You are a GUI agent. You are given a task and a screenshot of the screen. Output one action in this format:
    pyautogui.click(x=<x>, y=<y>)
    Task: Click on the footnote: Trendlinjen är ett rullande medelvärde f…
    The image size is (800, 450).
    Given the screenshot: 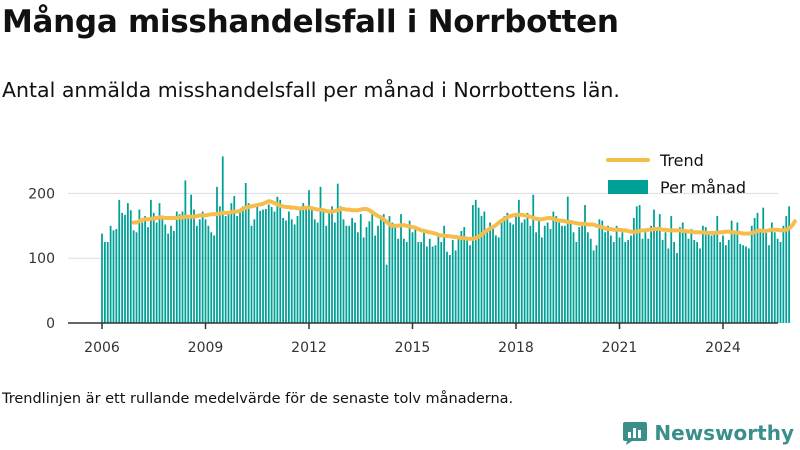 What is the action you would take?
    pyautogui.click(x=258, y=399)
    